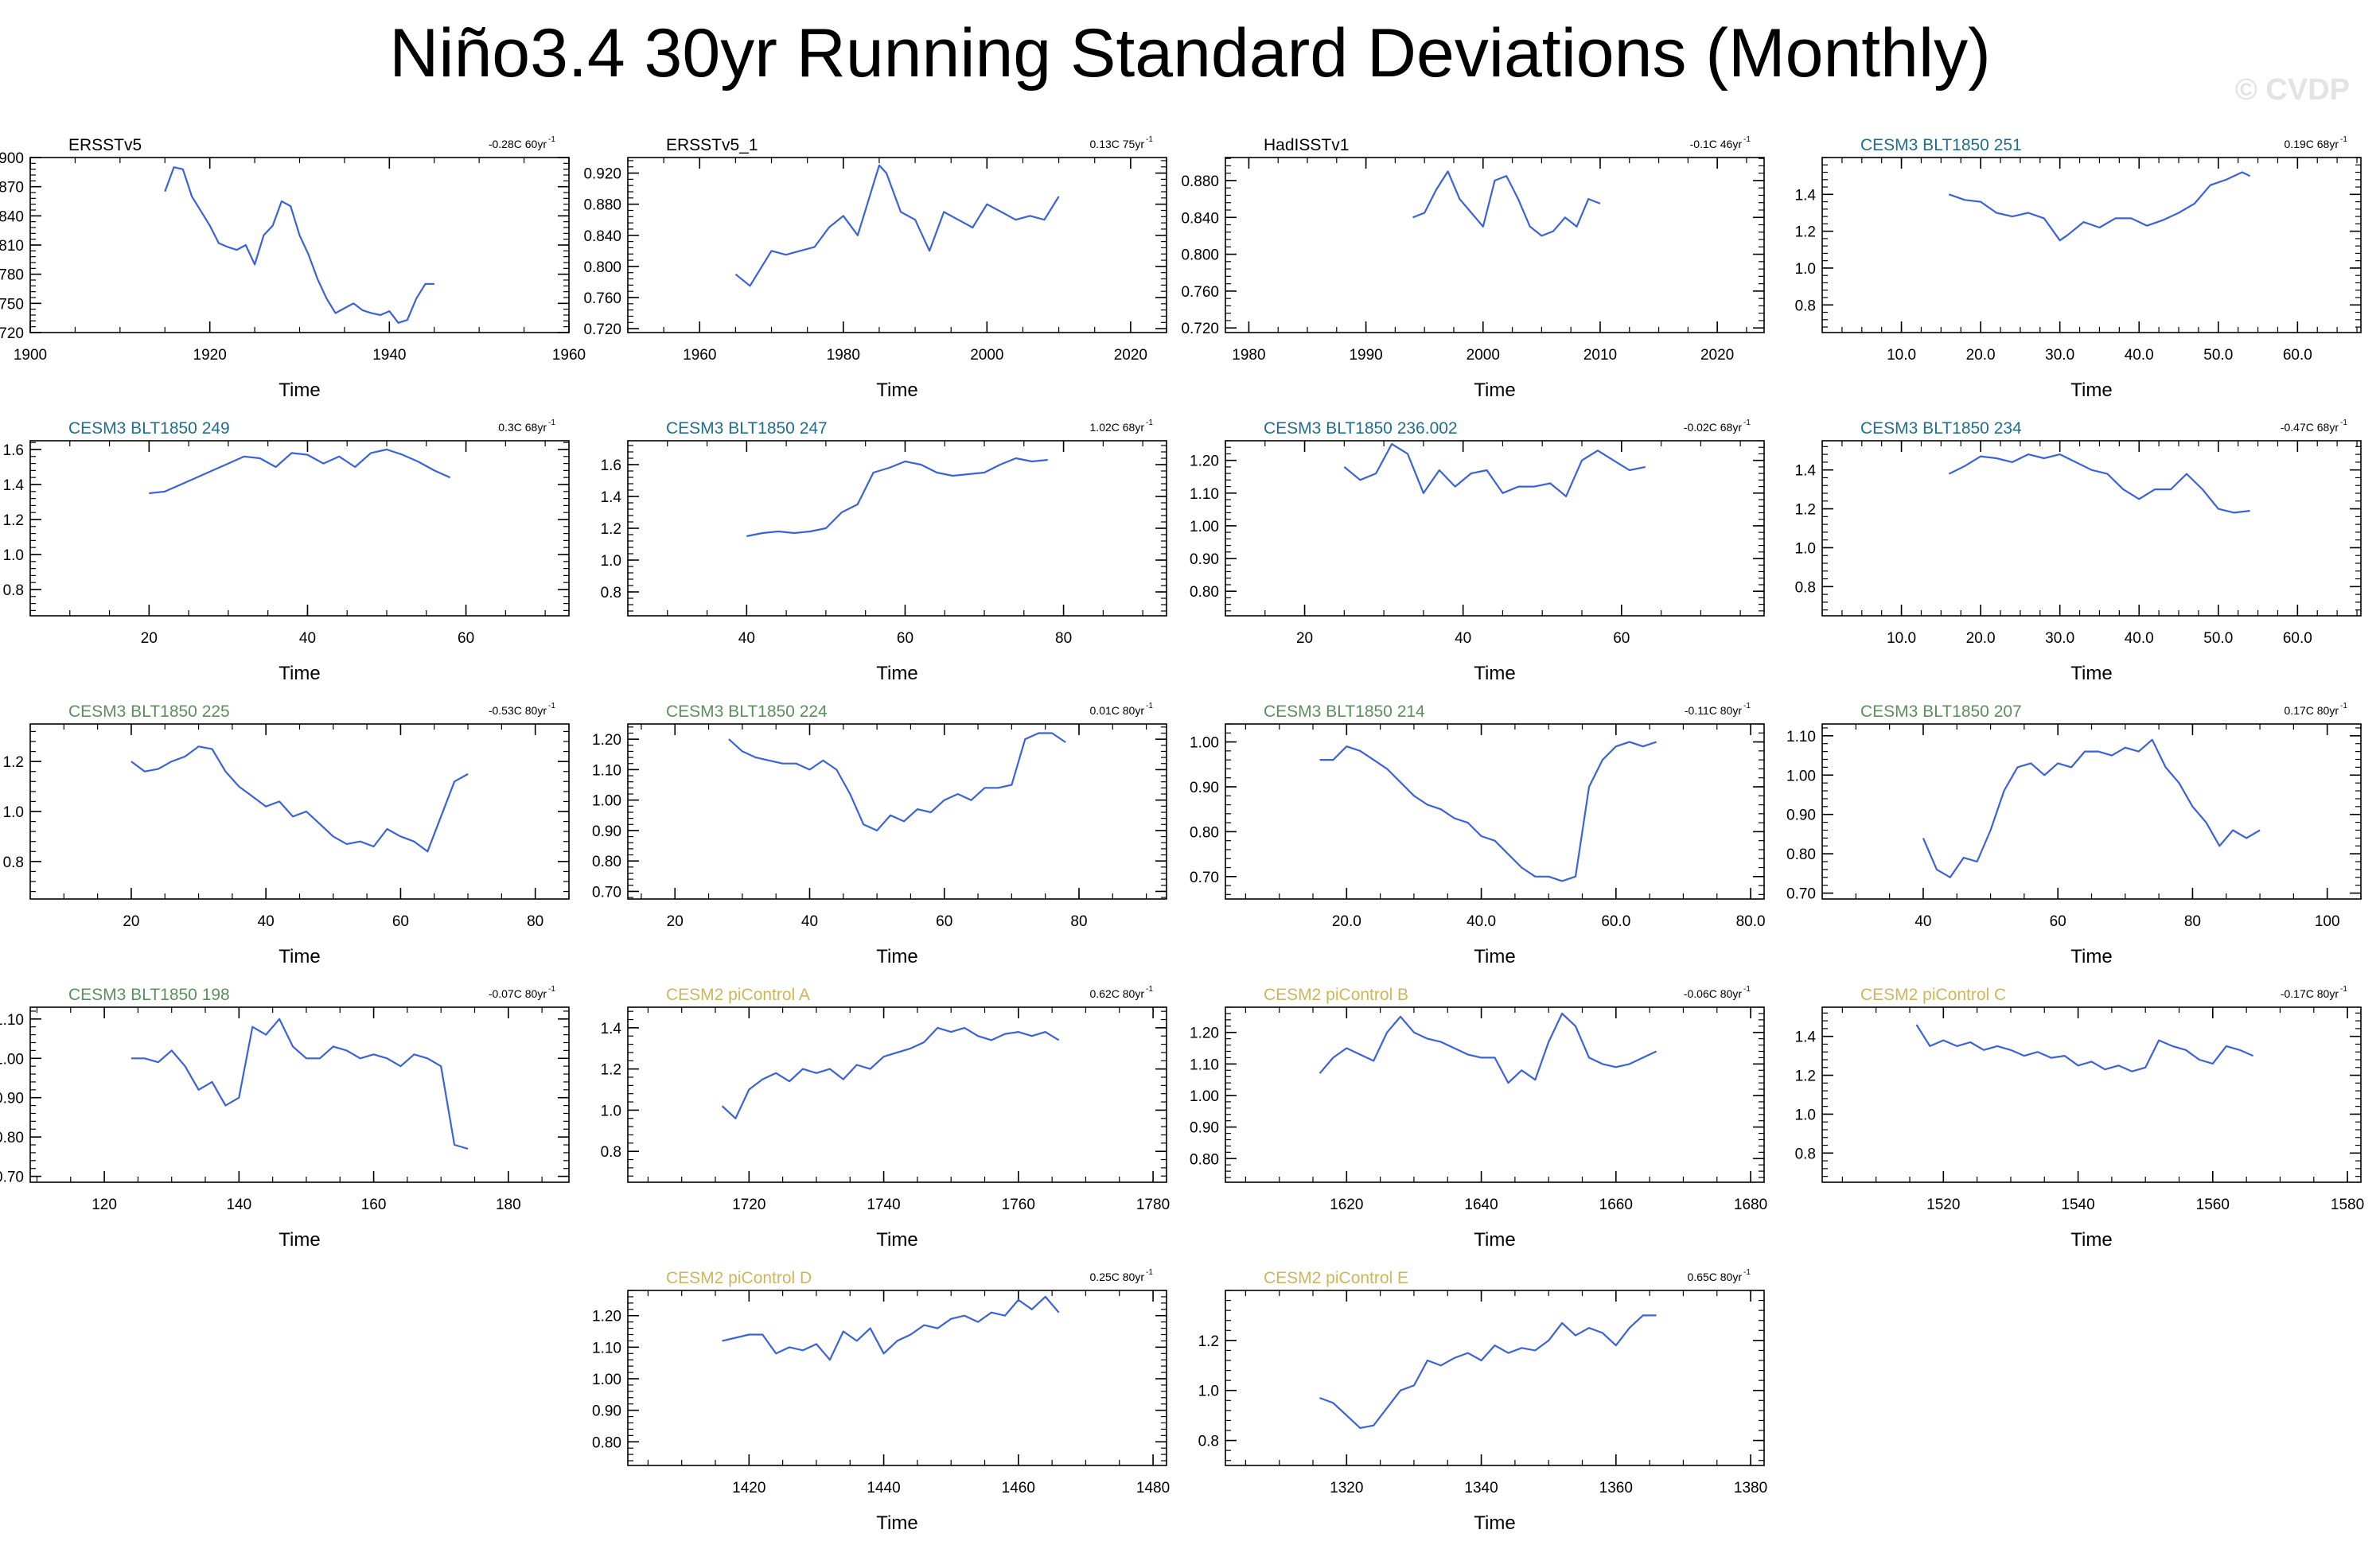 The height and width of the screenshot is (1549, 2380). What do you see at coordinates (747, 711) in the screenshot?
I see `panel-title: CESM3 BLT1850 224` at bounding box center [747, 711].